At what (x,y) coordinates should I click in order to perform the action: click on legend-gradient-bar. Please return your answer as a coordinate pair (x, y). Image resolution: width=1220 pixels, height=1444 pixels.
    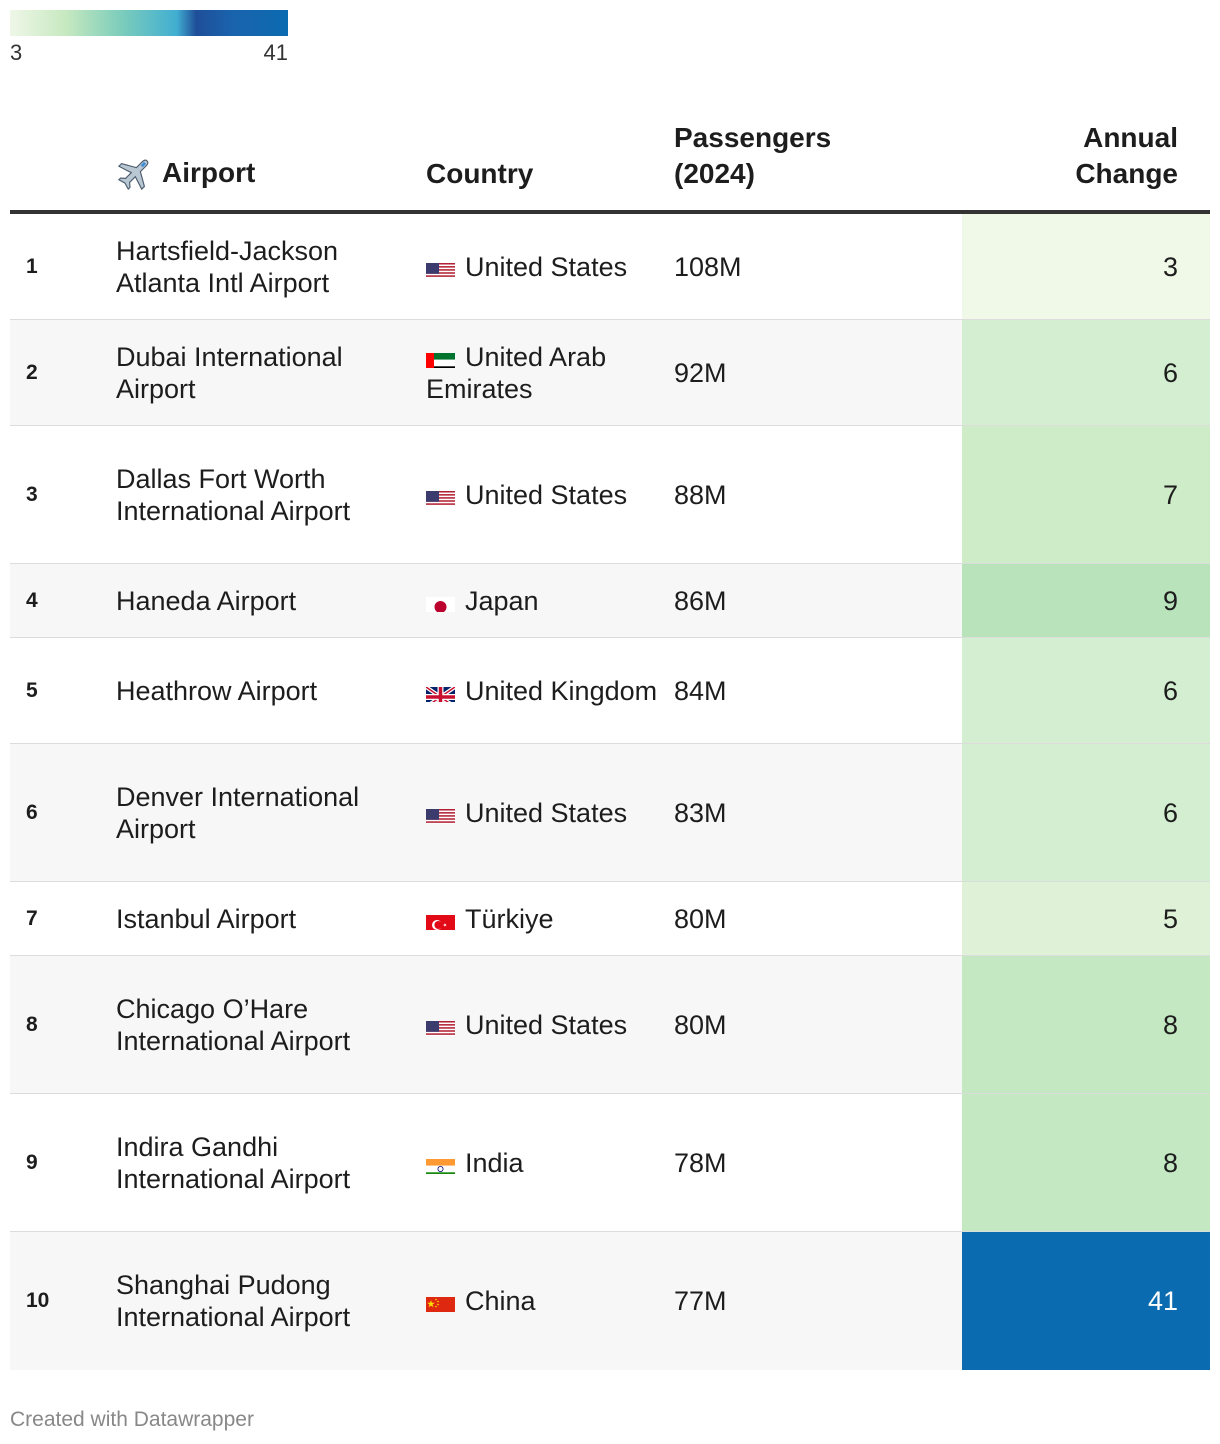
    Looking at the image, I should click on (149, 23).